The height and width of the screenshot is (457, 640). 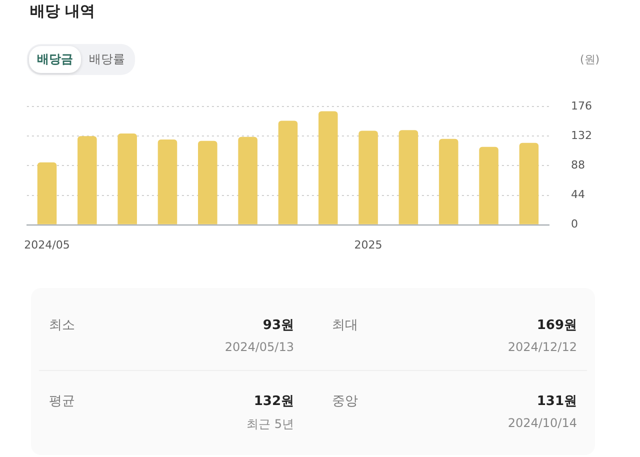 What do you see at coordinates (542, 347) in the screenshot?
I see `text: 2024/12/12` at bounding box center [542, 347].